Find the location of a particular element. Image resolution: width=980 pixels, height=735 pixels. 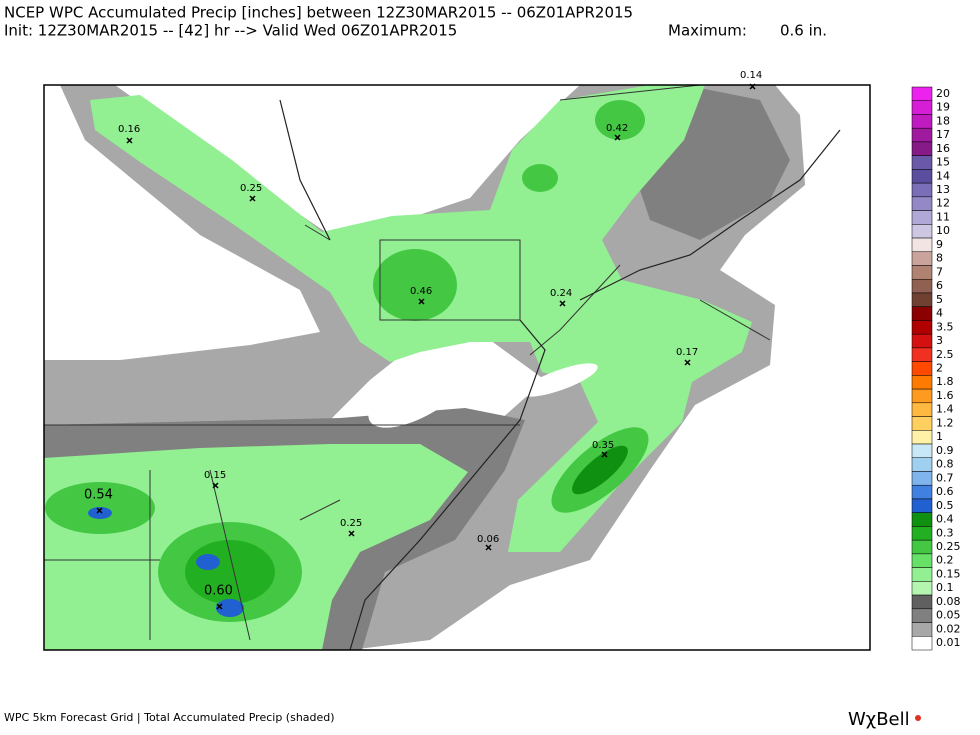

legend-label: 0.2 is located at coordinates (945, 560).